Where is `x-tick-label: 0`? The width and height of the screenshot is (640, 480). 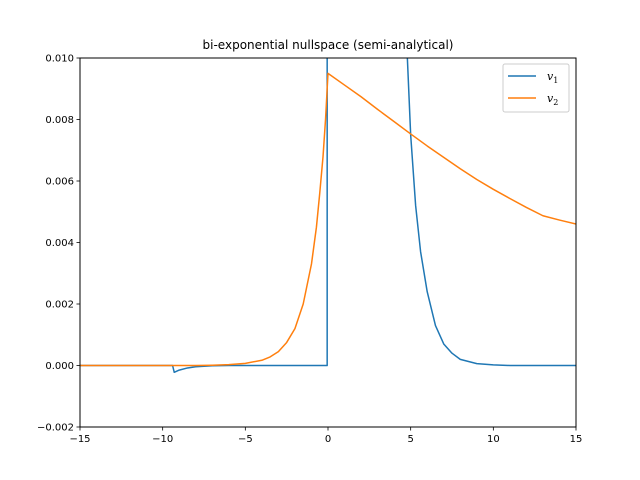
x-tick-label: 0 is located at coordinates (328, 439).